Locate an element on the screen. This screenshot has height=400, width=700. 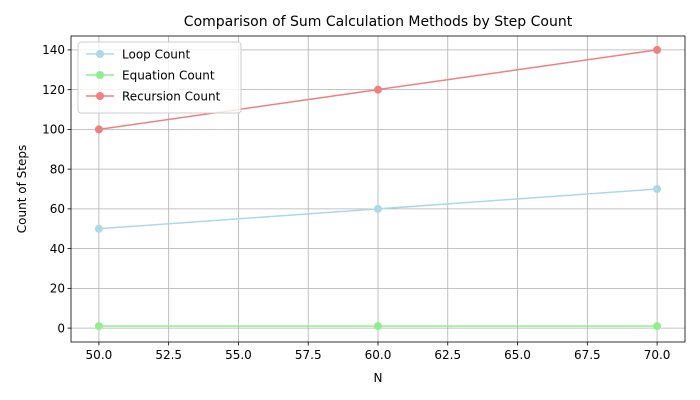
series-loop-count is located at coordinates (378, 209).